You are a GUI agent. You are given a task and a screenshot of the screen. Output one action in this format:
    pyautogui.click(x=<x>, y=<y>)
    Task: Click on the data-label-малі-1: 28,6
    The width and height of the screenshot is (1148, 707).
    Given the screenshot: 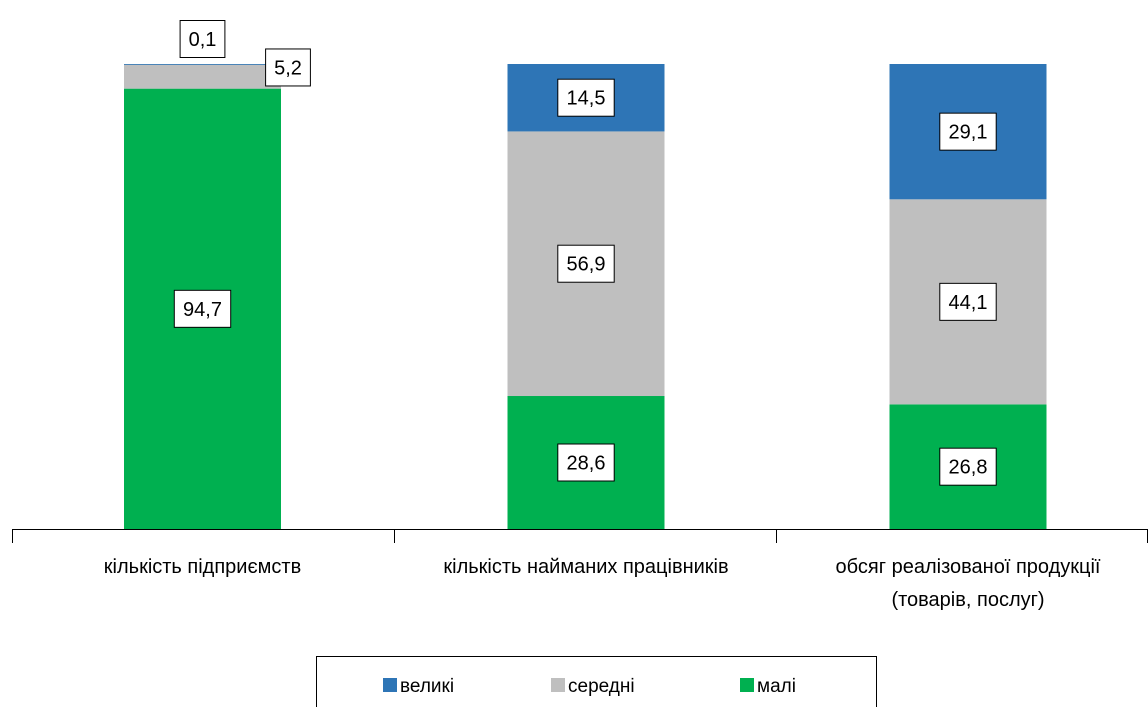 What is the action you would take?
    pyautogui.click(x=586, y=462)
    